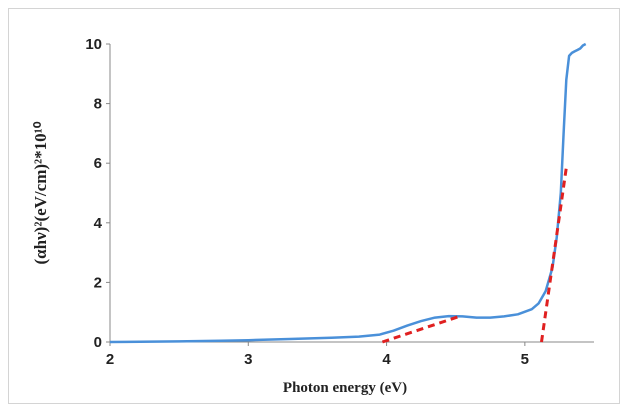 The image size is (621, 407). I want to click on y-tick-label: 0, so click(98, 342).